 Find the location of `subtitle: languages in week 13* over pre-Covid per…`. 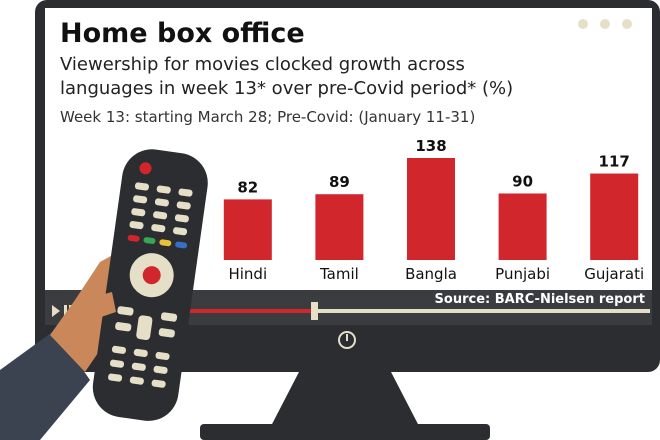

subtitle: languages in week 13* over pre-Covid per… is located at coordinates (286, 88).